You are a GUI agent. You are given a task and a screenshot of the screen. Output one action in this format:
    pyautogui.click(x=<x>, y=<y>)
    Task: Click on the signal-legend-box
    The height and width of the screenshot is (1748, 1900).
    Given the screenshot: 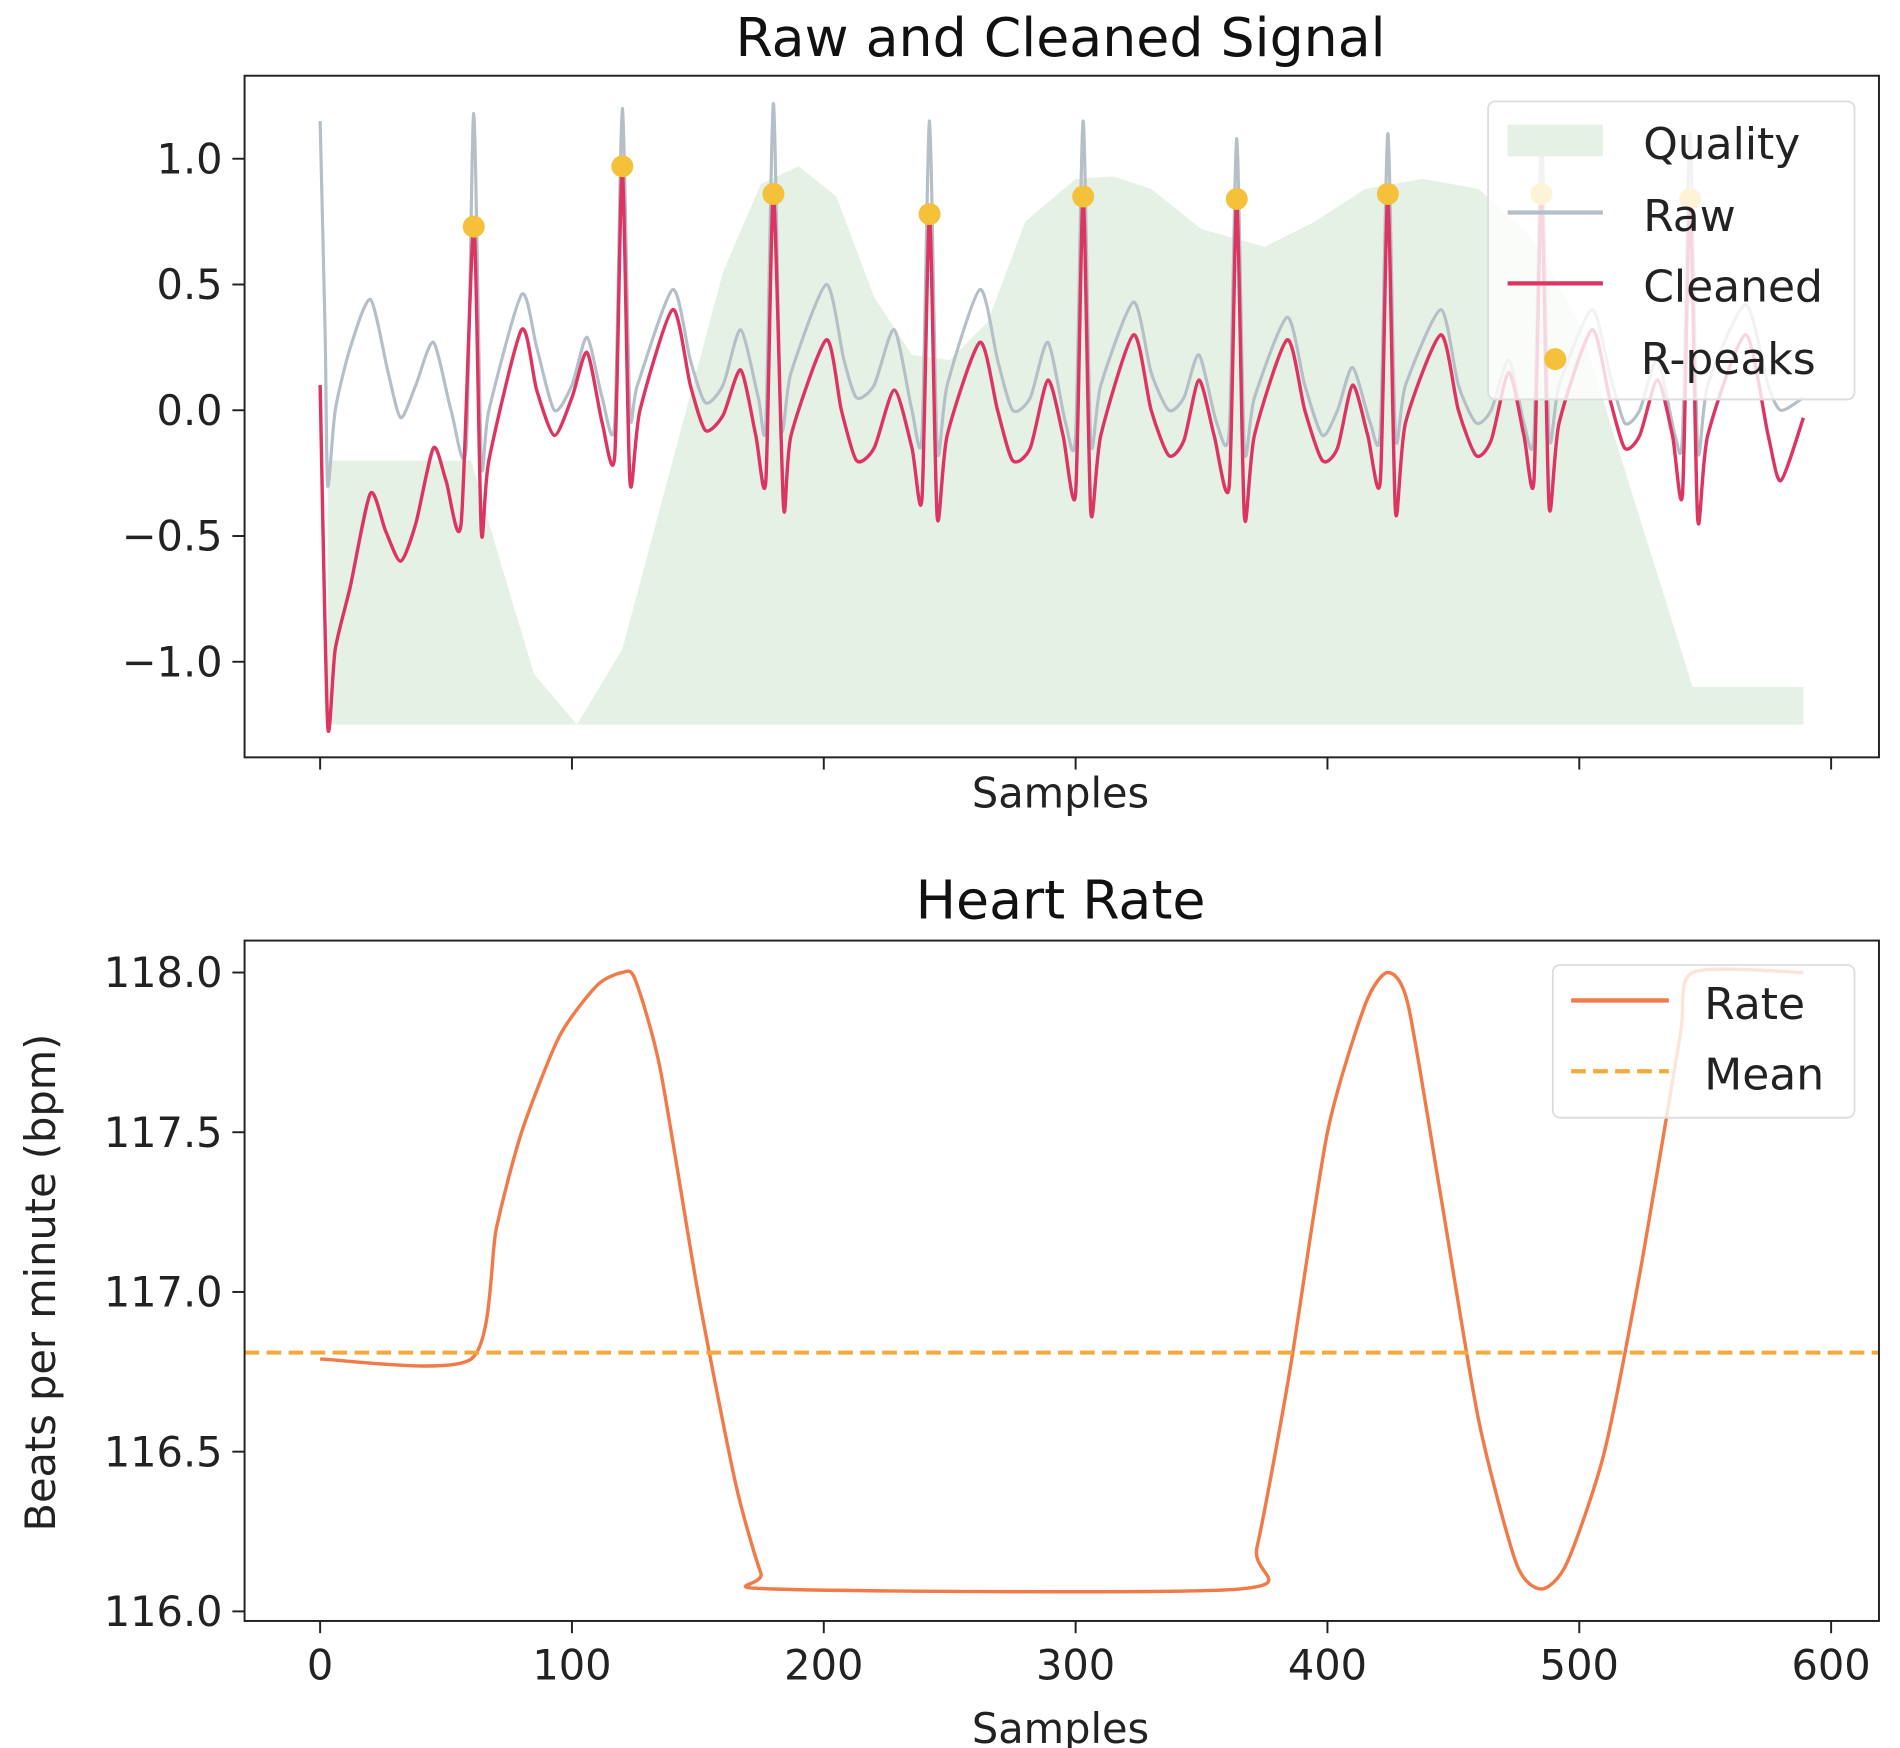 What is the action you would take?
    pyautogui.click(x=1671, y=250)
    